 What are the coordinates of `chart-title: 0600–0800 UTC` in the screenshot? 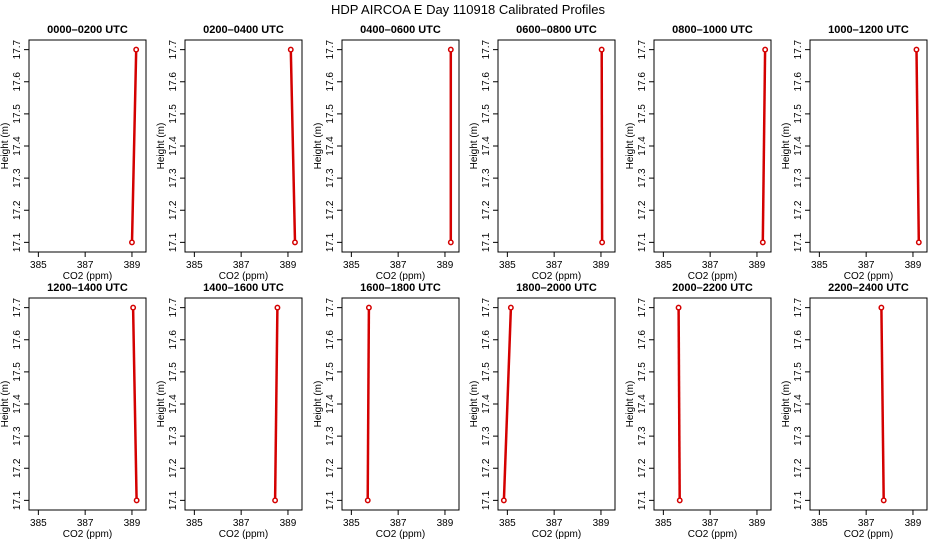 It's located at (556, 30).